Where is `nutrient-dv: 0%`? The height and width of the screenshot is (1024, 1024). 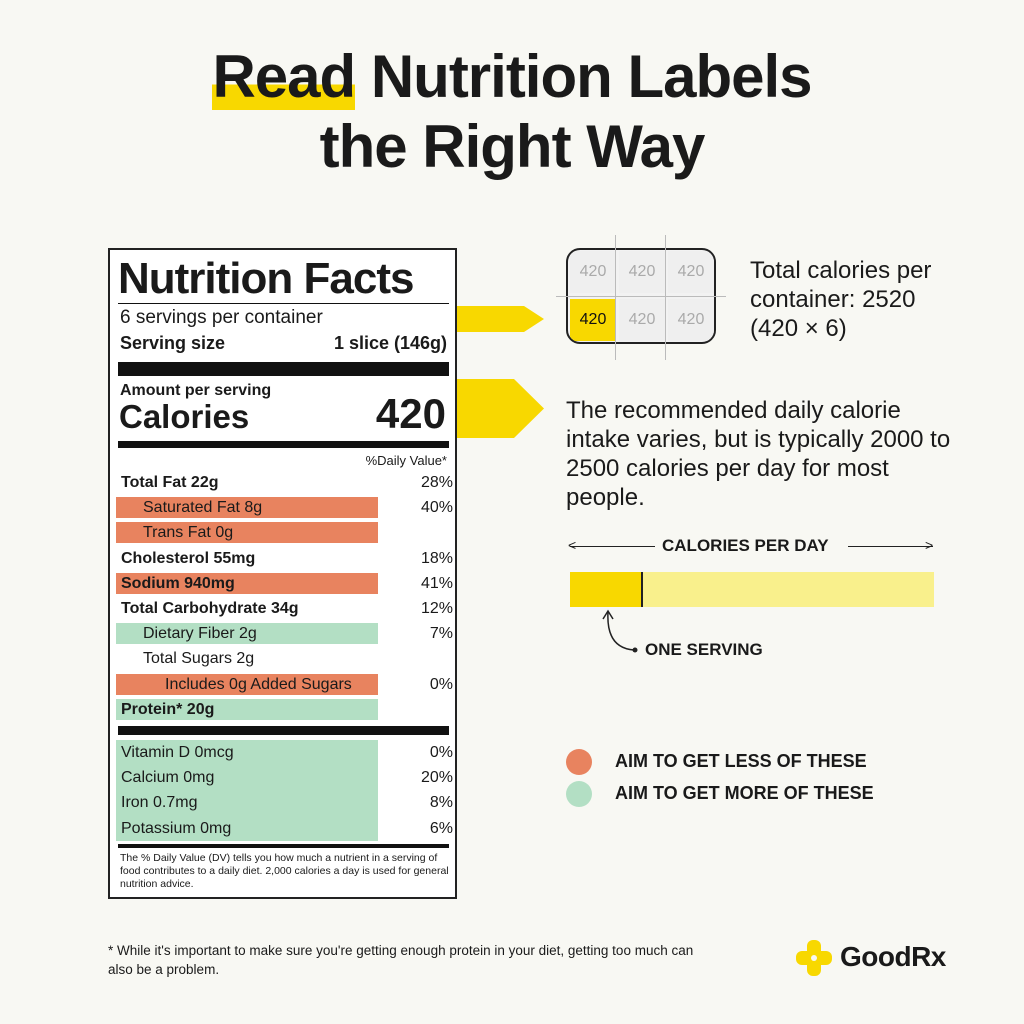 nutrient-dv: 0% is located at coordinates (441, 684).